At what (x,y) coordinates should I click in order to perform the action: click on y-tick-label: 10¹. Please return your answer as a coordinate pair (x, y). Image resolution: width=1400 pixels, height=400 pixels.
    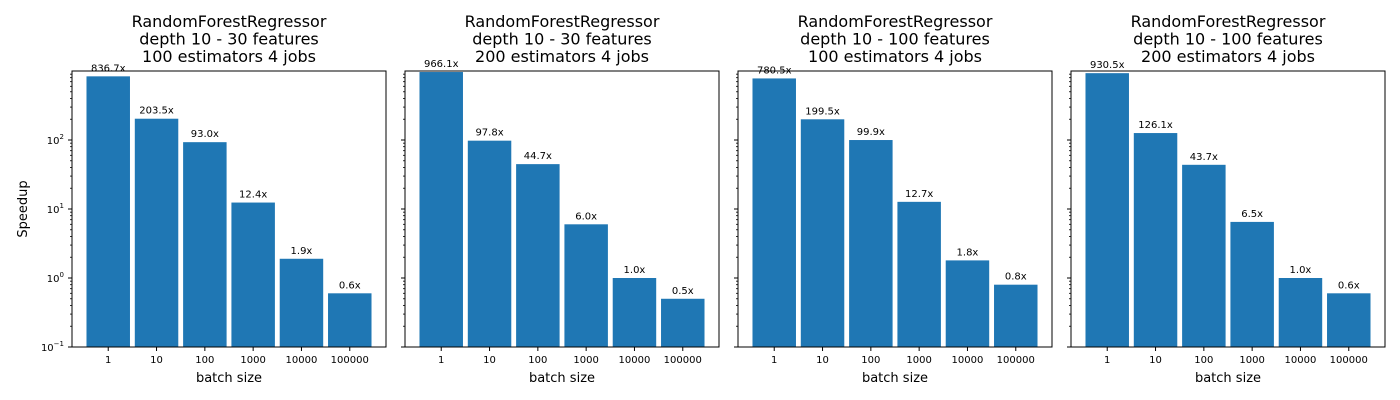
    Looking at the image, I should click on (55, 209).